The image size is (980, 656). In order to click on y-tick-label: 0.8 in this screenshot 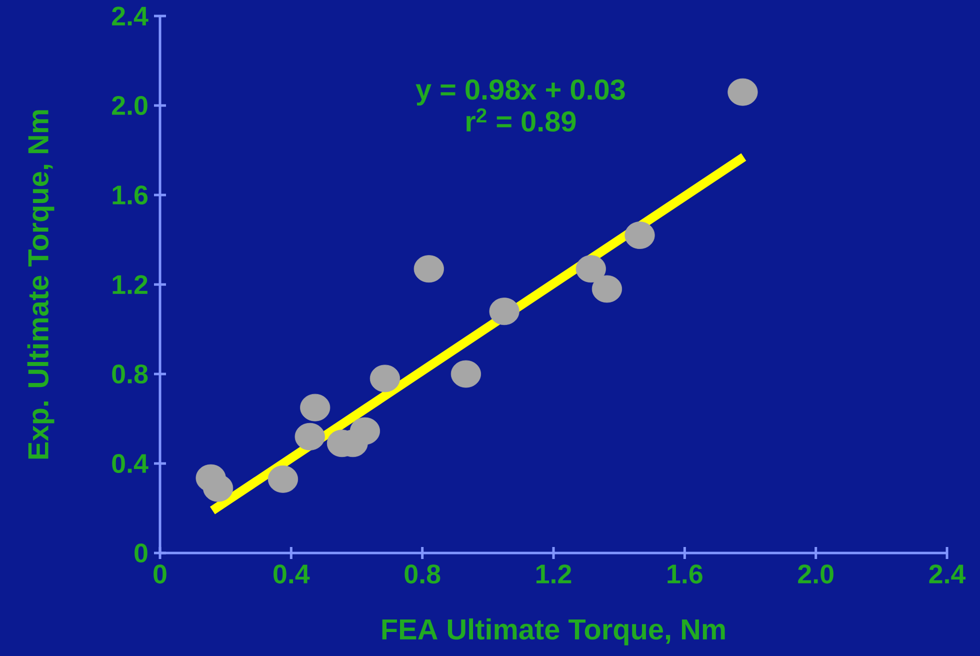, I will do `click(130, 374)`.